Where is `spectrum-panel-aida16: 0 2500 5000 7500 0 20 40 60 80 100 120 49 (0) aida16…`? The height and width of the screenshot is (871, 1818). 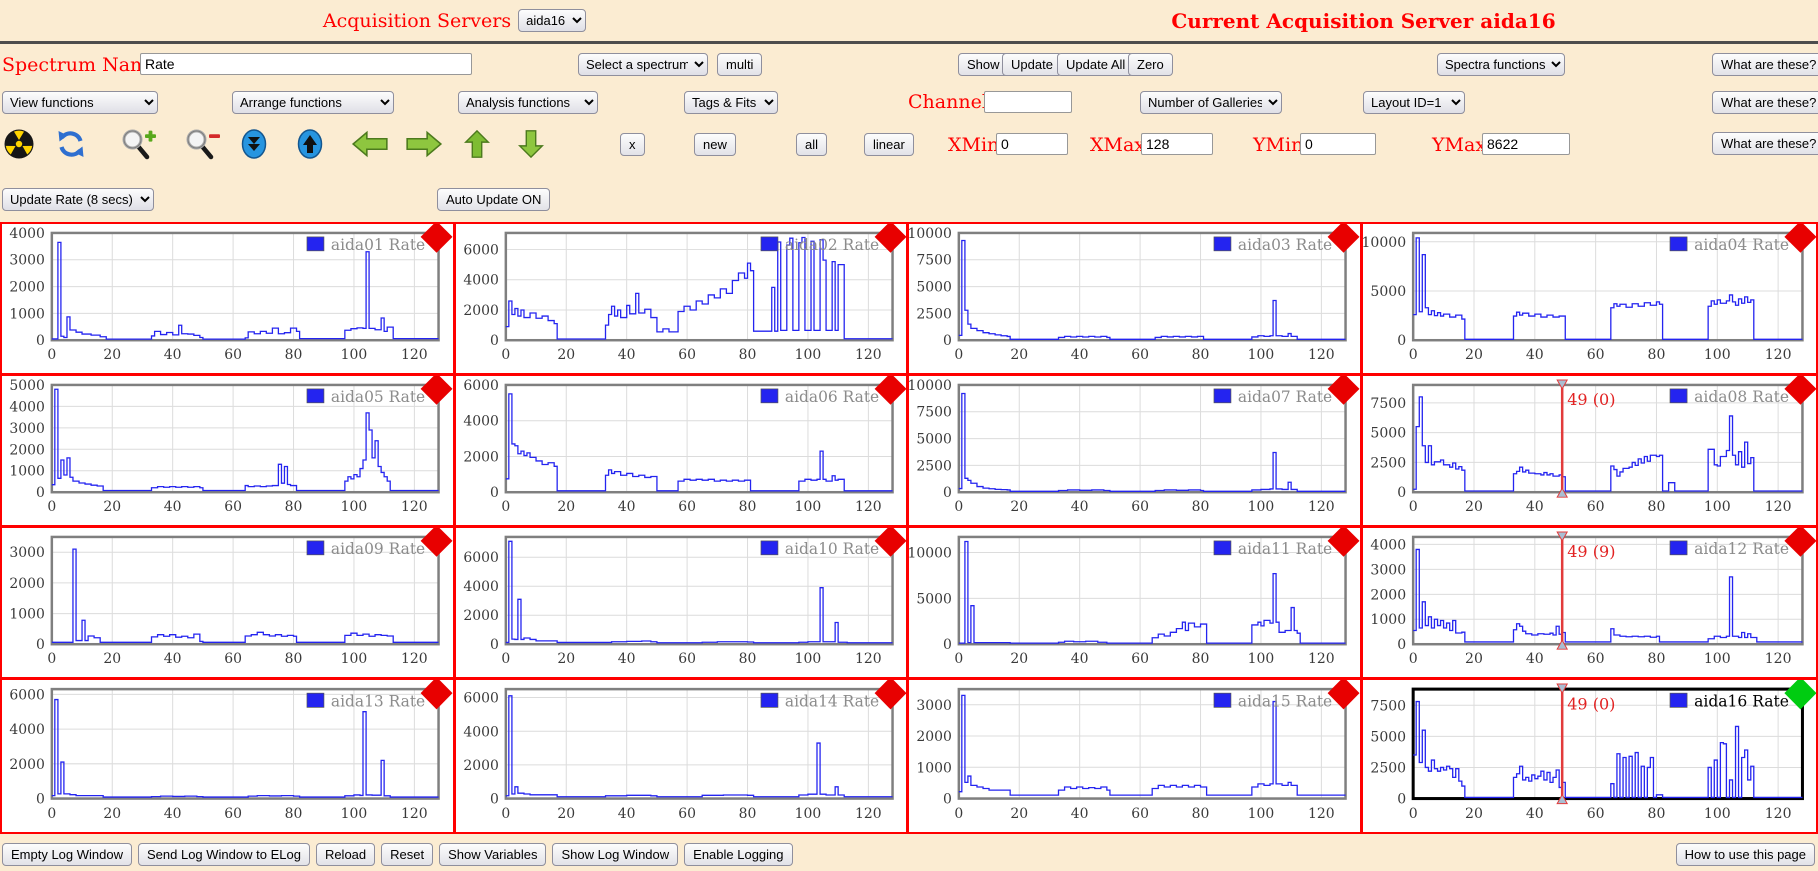 spectrum-panel-aida16: 0 2500 5000 7500 0 20 40 60 80 100 120 49 (0) aida16… is located at coordinates (1589, 756).